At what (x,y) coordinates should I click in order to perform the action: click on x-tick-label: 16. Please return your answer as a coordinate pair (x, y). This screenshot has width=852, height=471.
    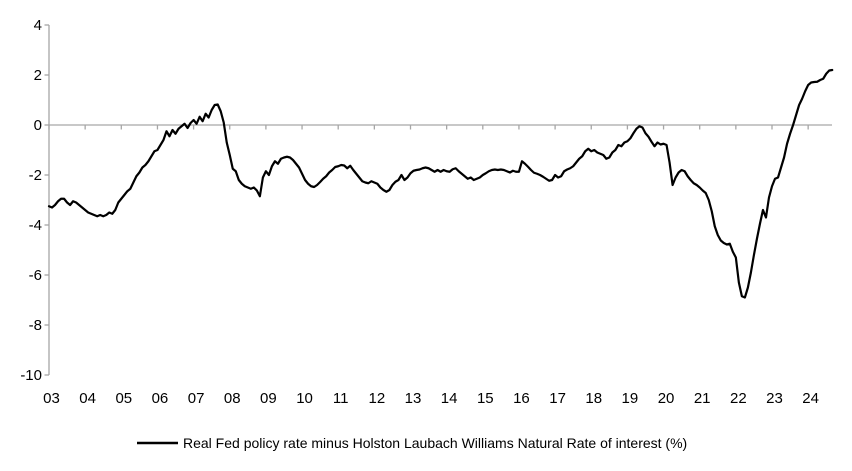
    Looking at the image, I should click on (521, 398).